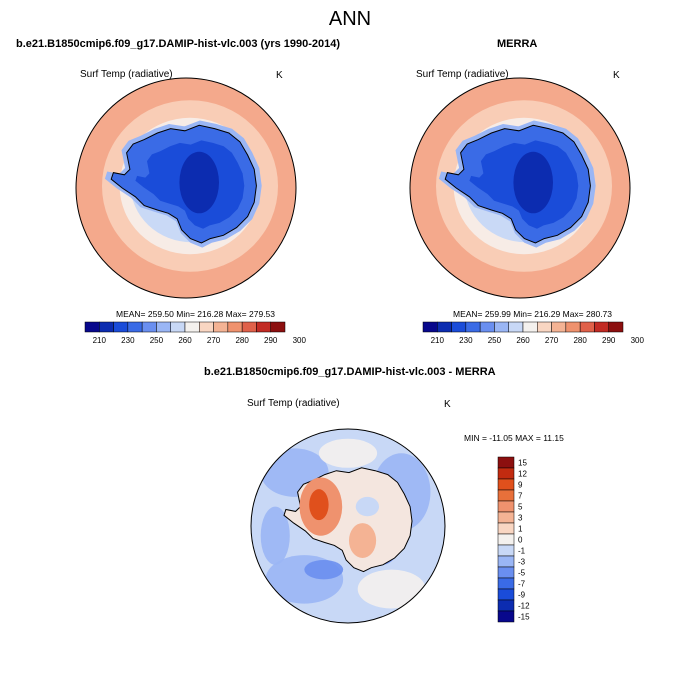  Describe the element at coordinates (199, 182) in the screenshot. I see `panel-1-dome` at that location.